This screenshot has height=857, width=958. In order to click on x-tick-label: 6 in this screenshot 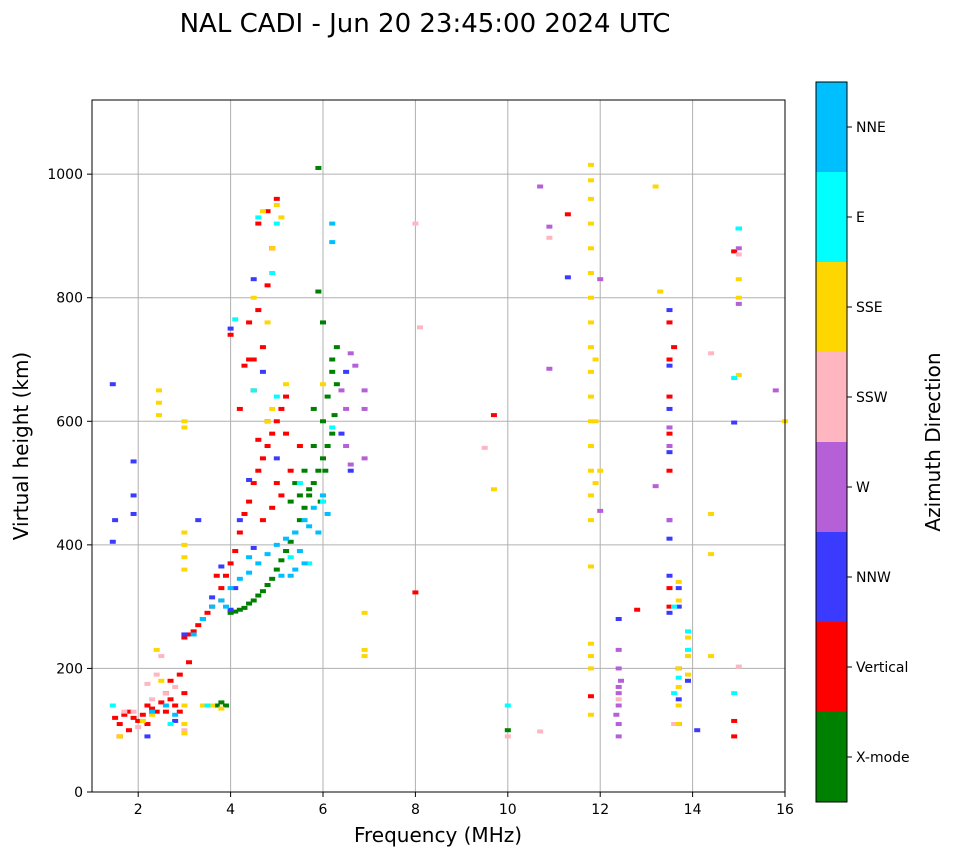, I will do `click(323, 810)`.